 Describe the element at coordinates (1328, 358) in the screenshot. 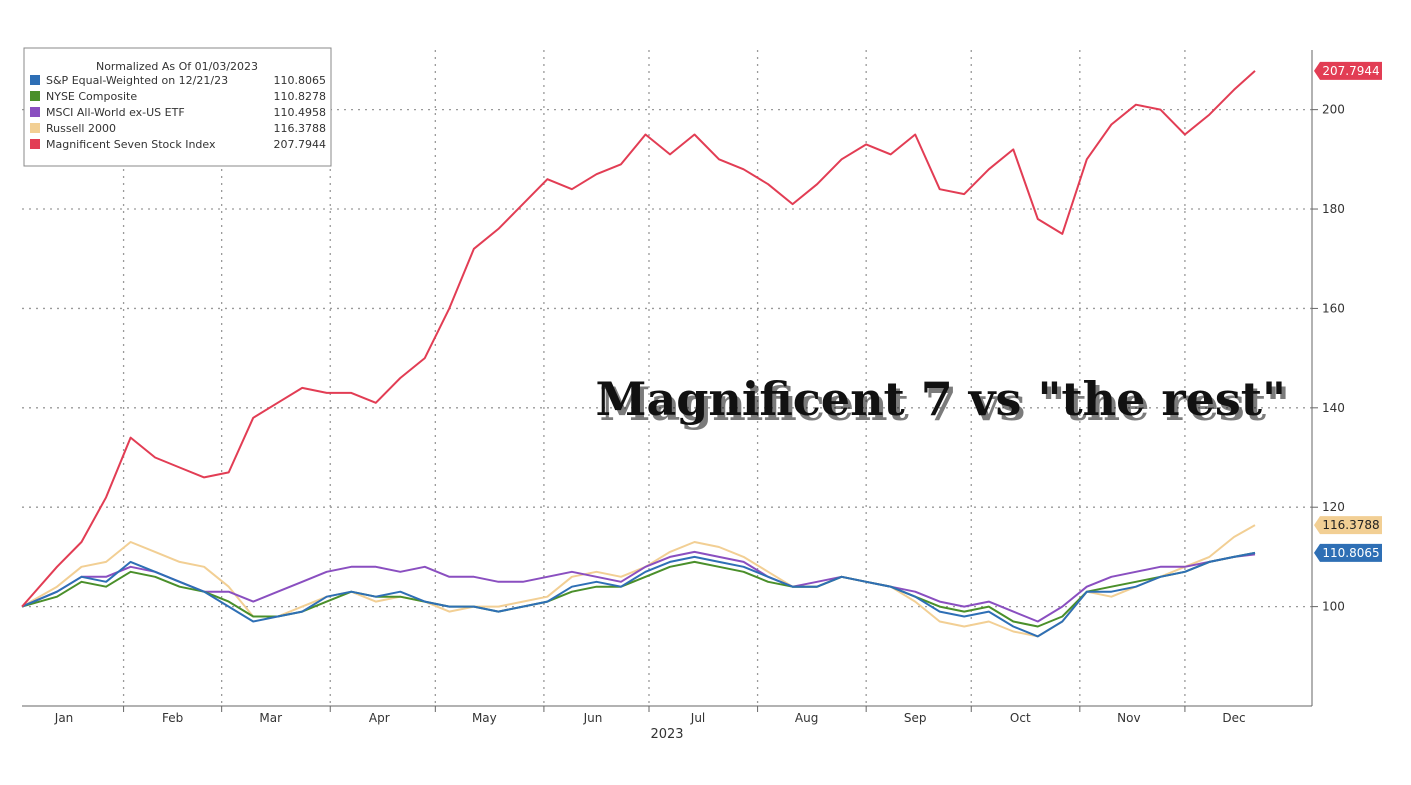

I see `y-ticks: 100 120 140 160 180 200` at that location.